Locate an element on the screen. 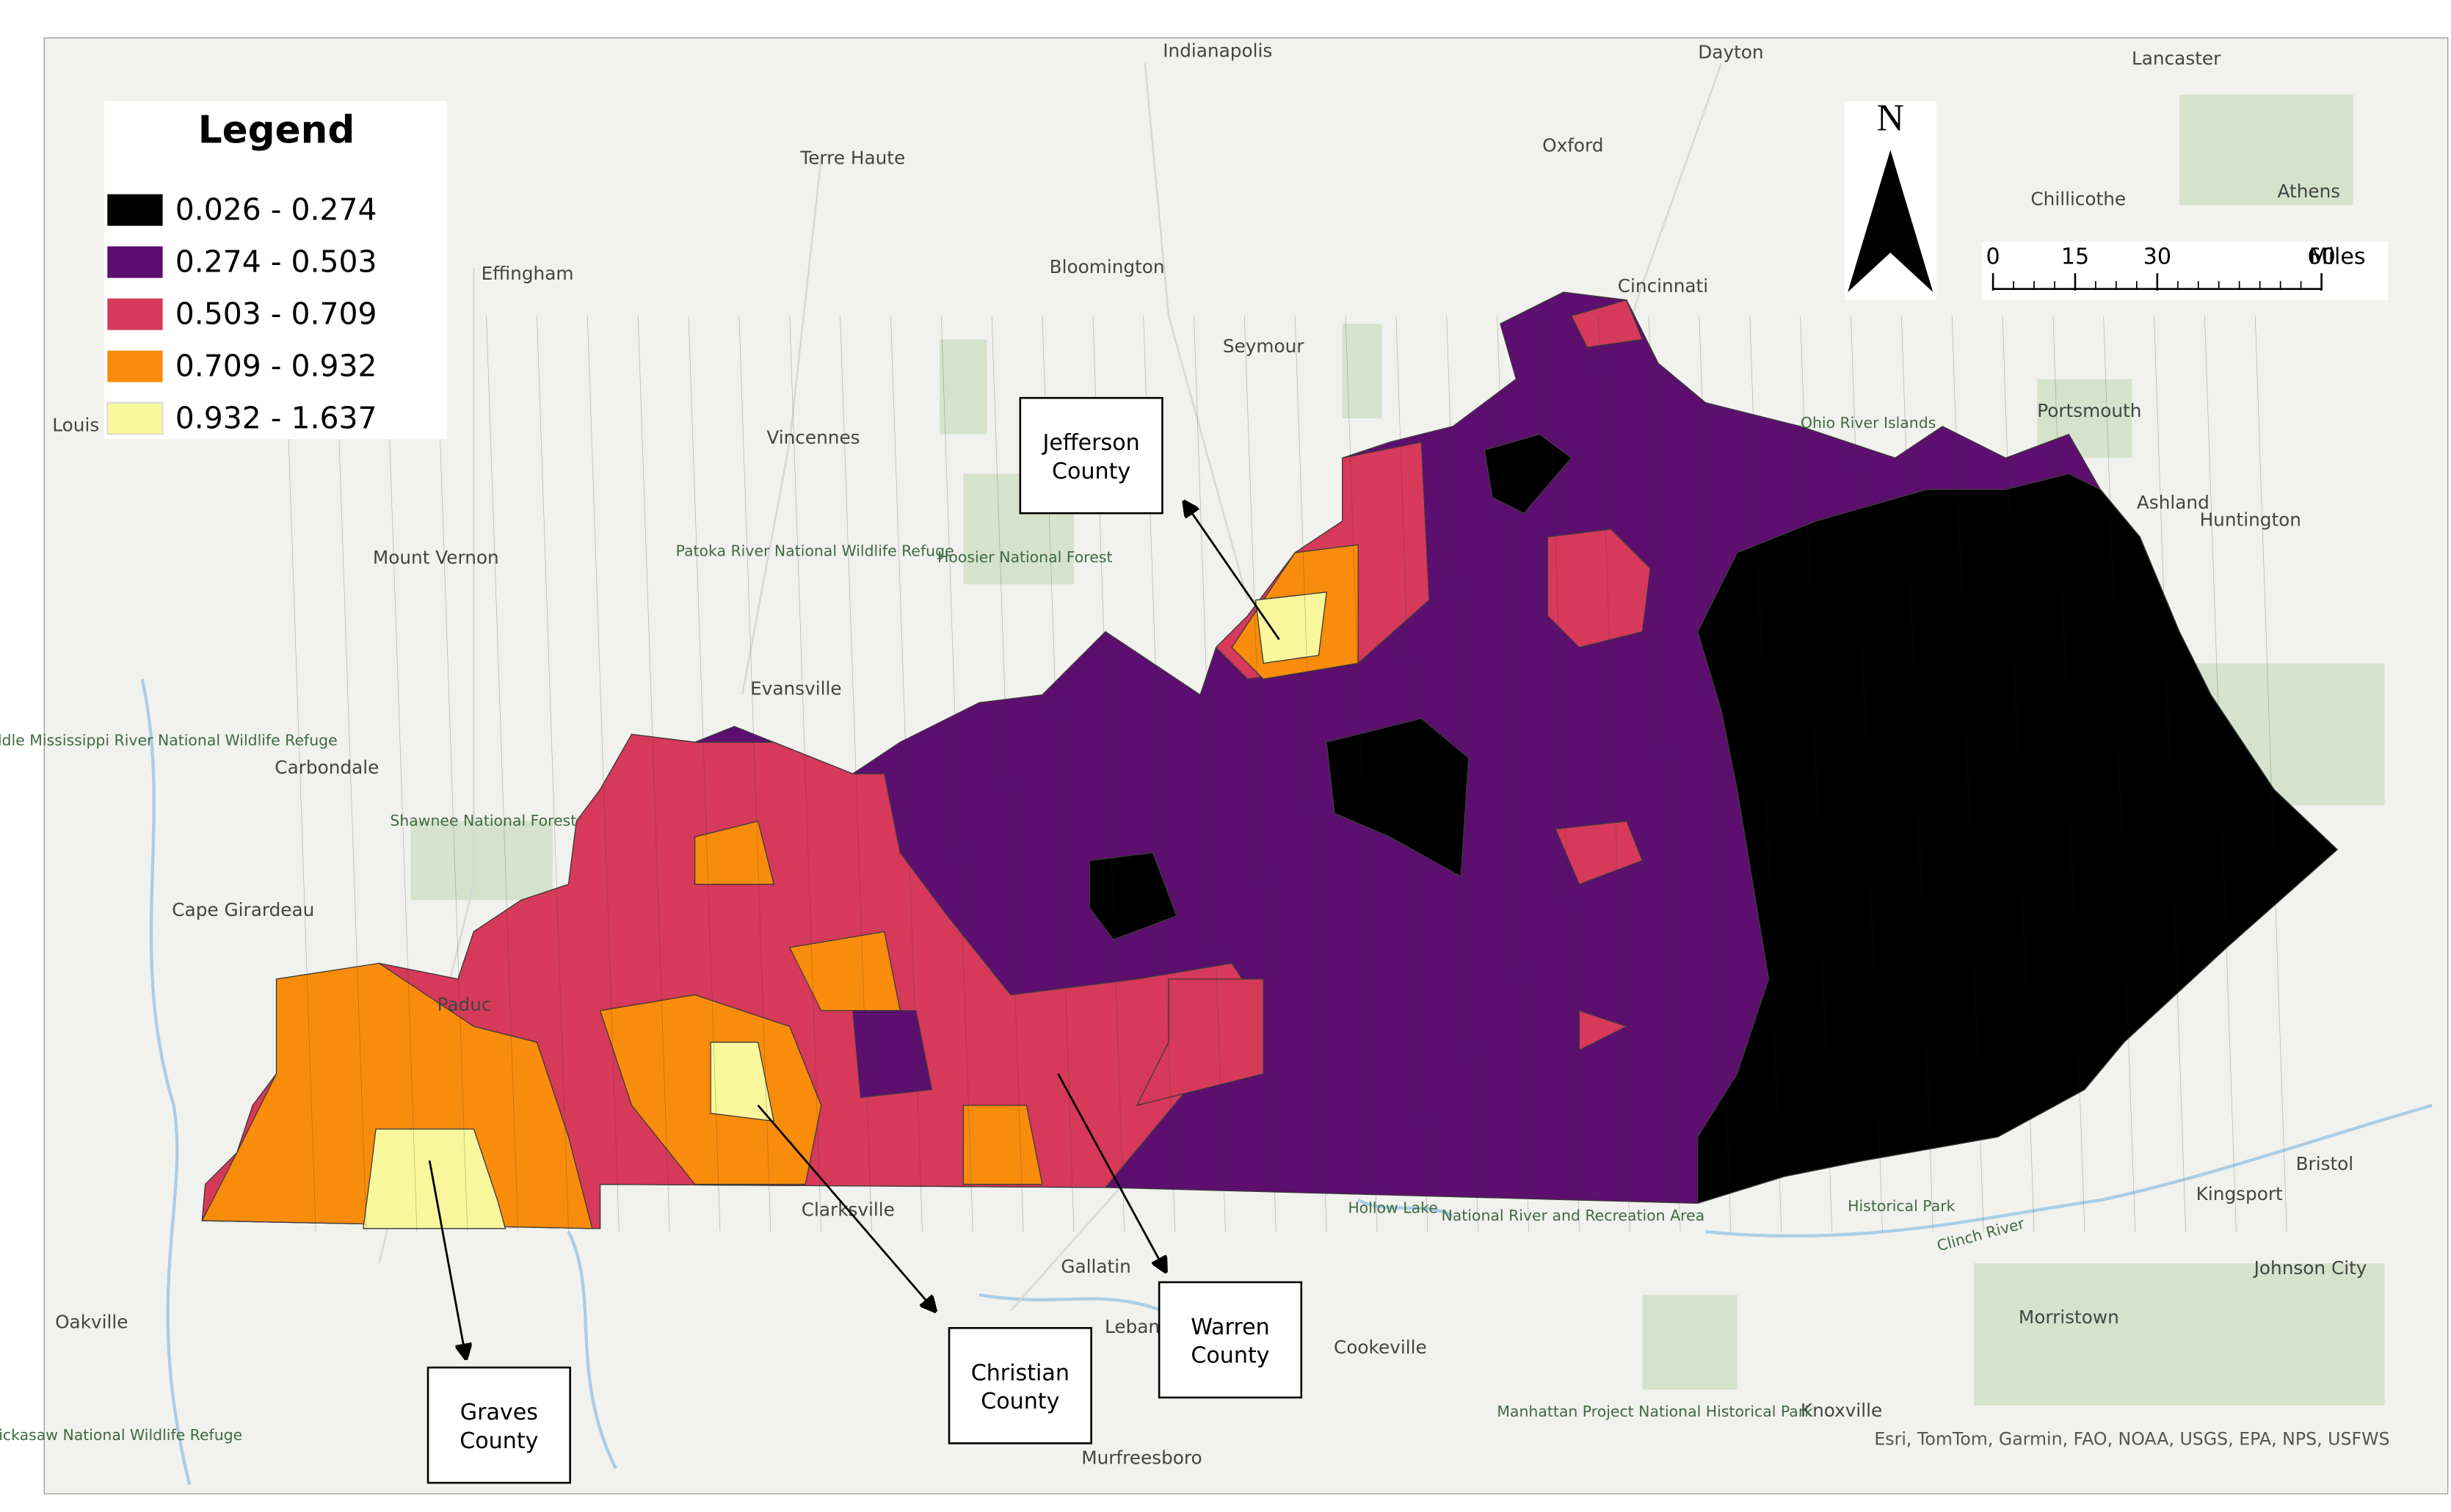  place-label: Hoosier National Forest is located at coordinates (1024, 557).